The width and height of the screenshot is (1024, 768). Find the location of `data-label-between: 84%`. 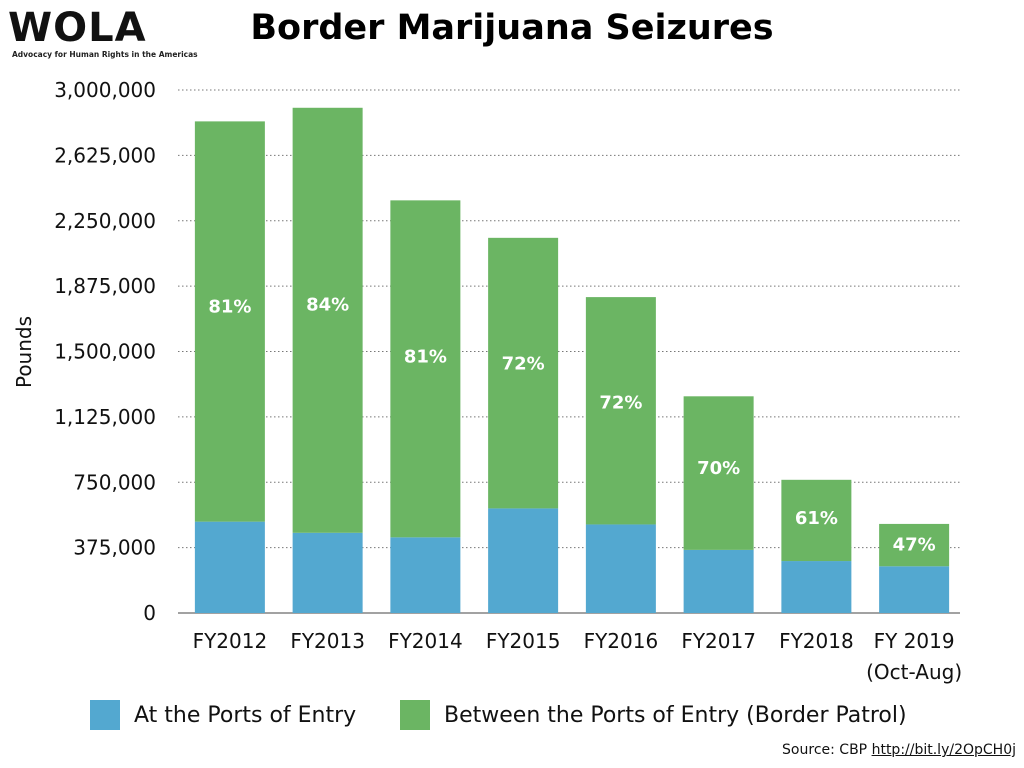

data-label-between: 84% is located at coordinates (327, 304).